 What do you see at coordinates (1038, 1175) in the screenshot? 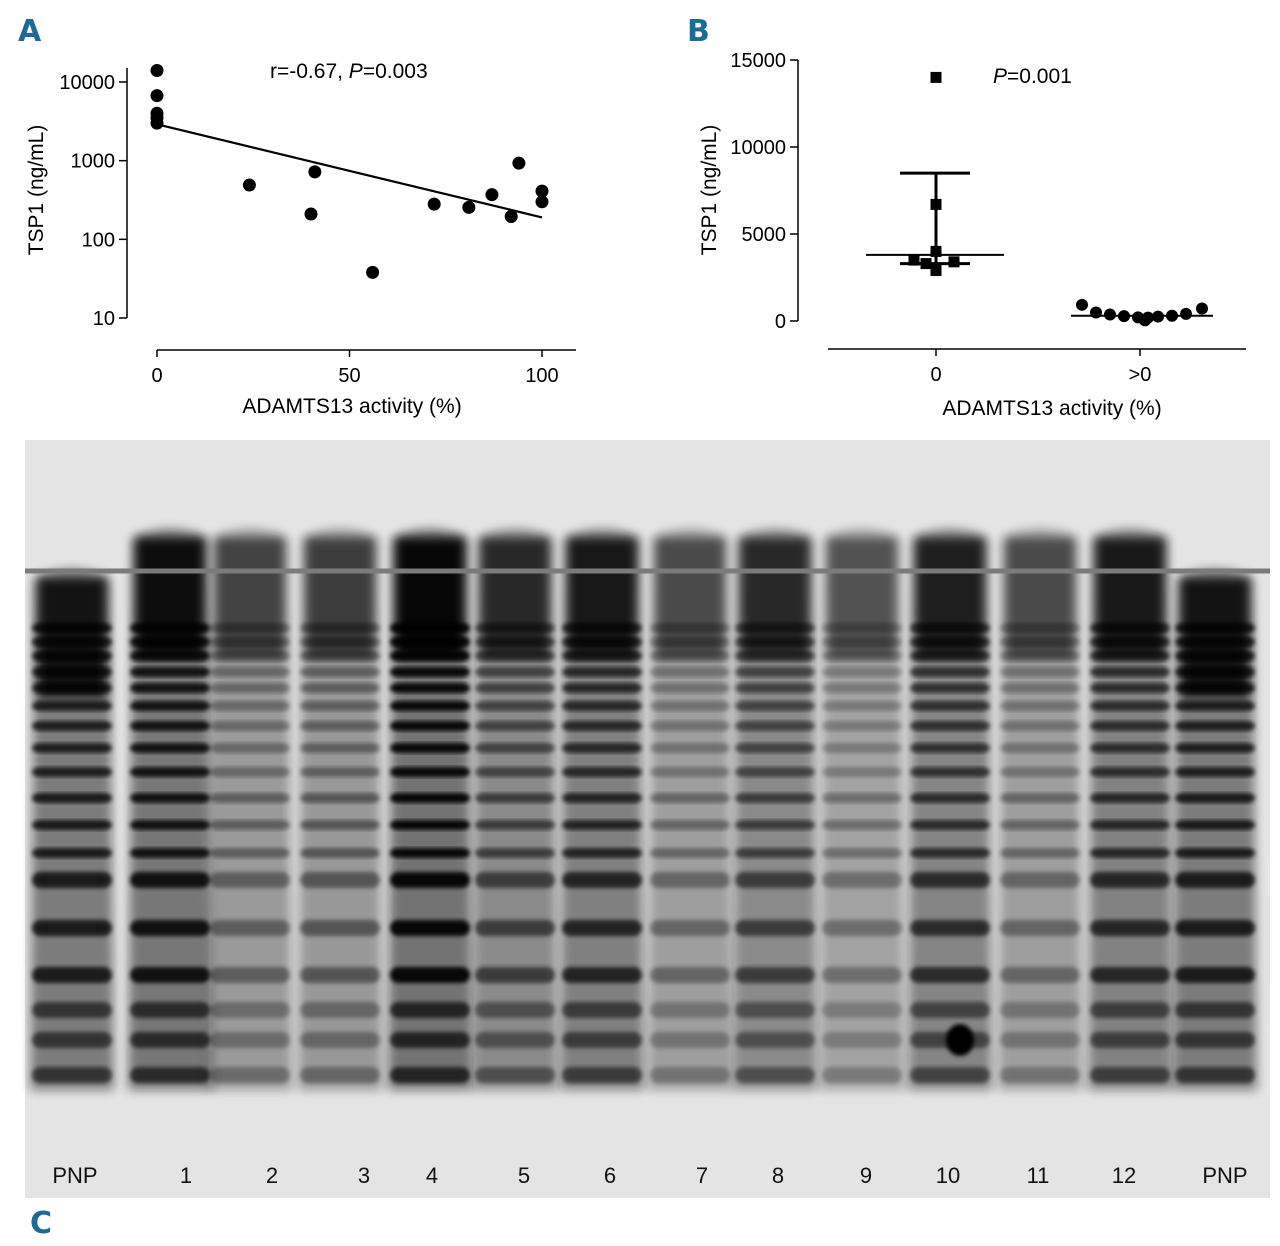
I see `gel-lane-label: 11` at bounding box center [1038, 1175].